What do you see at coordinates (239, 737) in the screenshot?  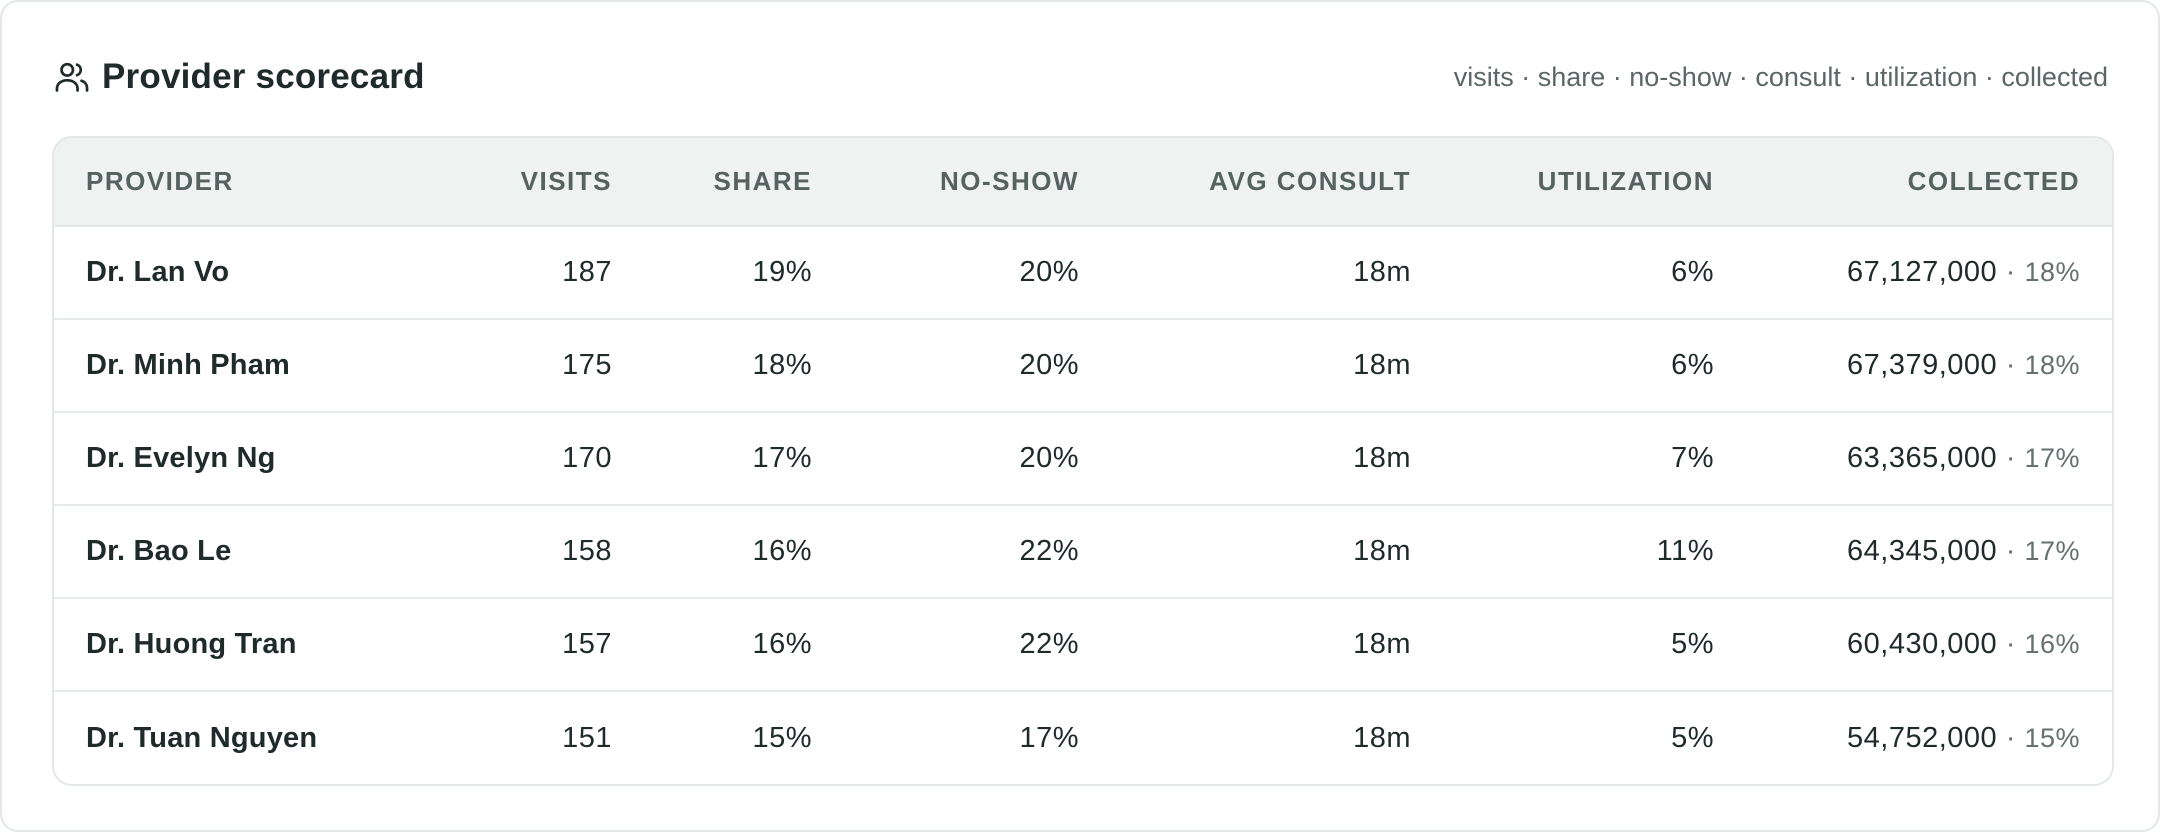 I see `provider-name: Dr. Tuan Nguyen` at bounding box center [239, 737].